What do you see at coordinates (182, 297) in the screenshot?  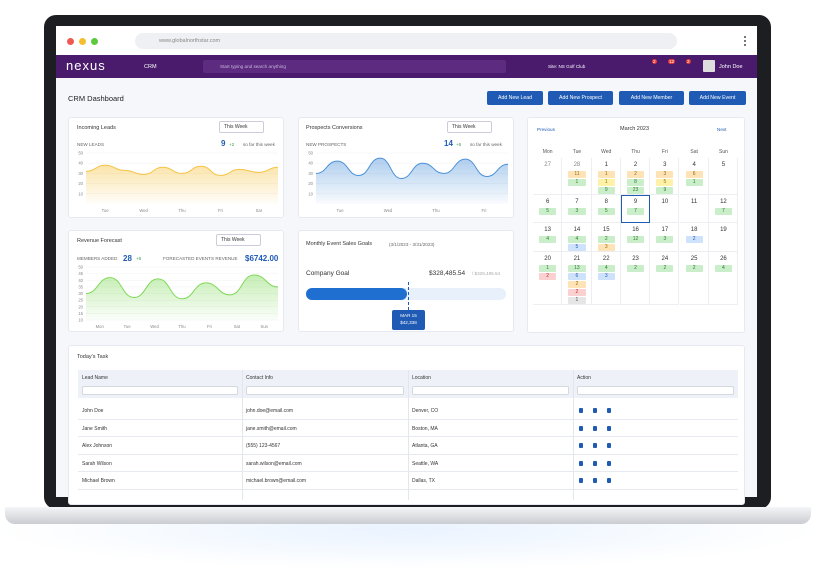 I see `area` at bounding box center [182, 297].